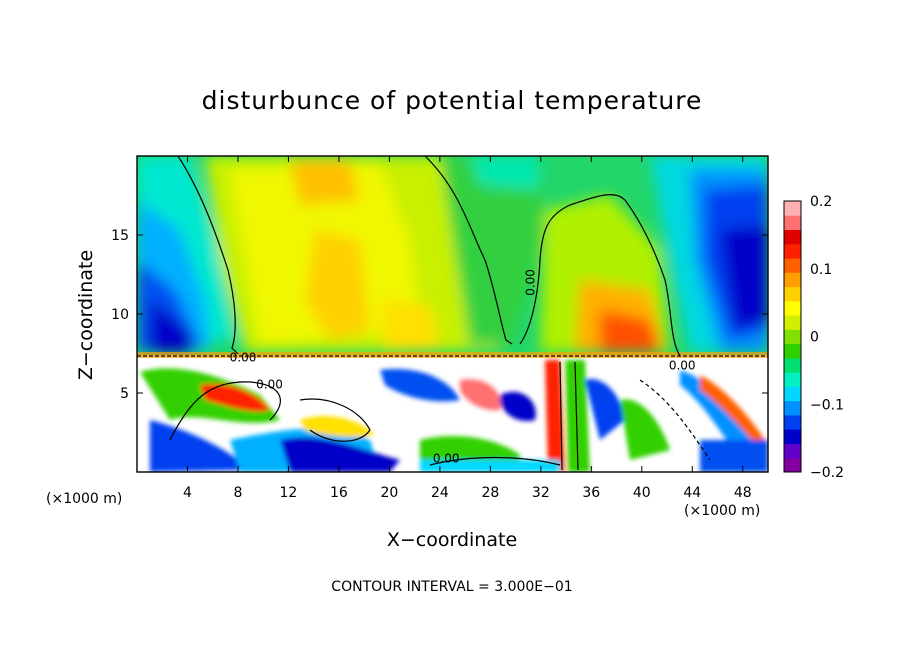  I want to click on colorbar-tick-label: 0.1, so click(821, 270).